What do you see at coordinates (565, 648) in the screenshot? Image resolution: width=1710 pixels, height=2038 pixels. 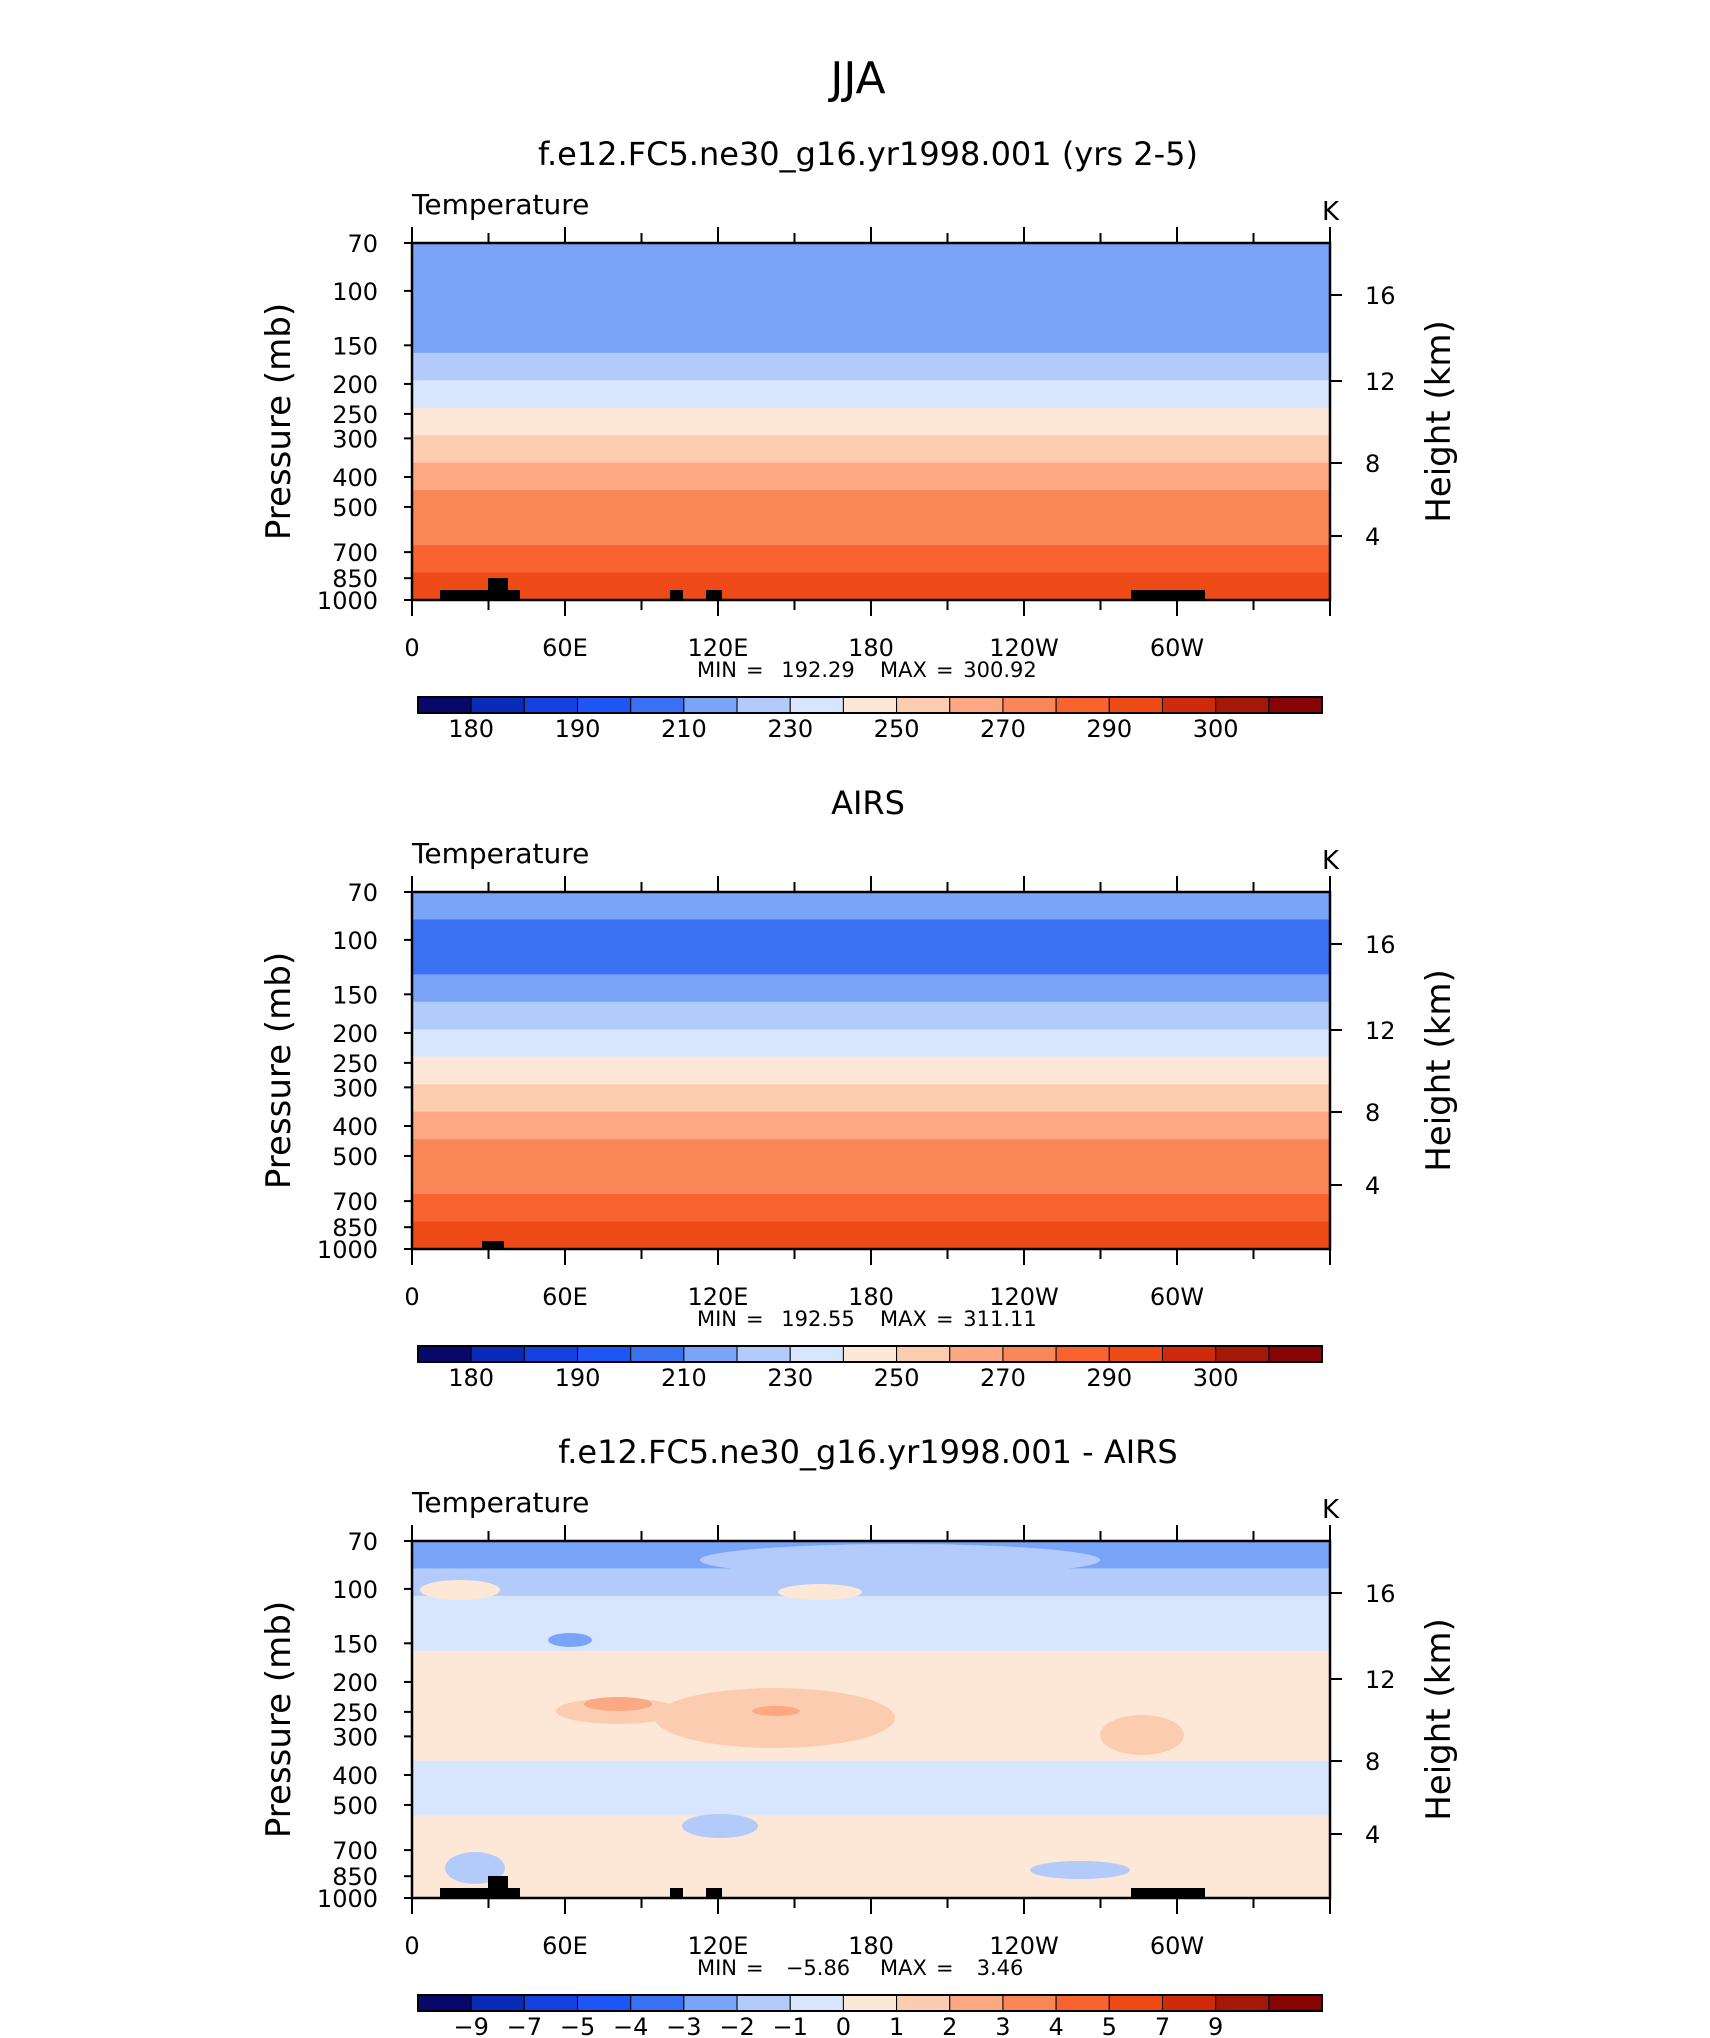 I see `x-tick-label: 60E` at bounding box center [565, 648].